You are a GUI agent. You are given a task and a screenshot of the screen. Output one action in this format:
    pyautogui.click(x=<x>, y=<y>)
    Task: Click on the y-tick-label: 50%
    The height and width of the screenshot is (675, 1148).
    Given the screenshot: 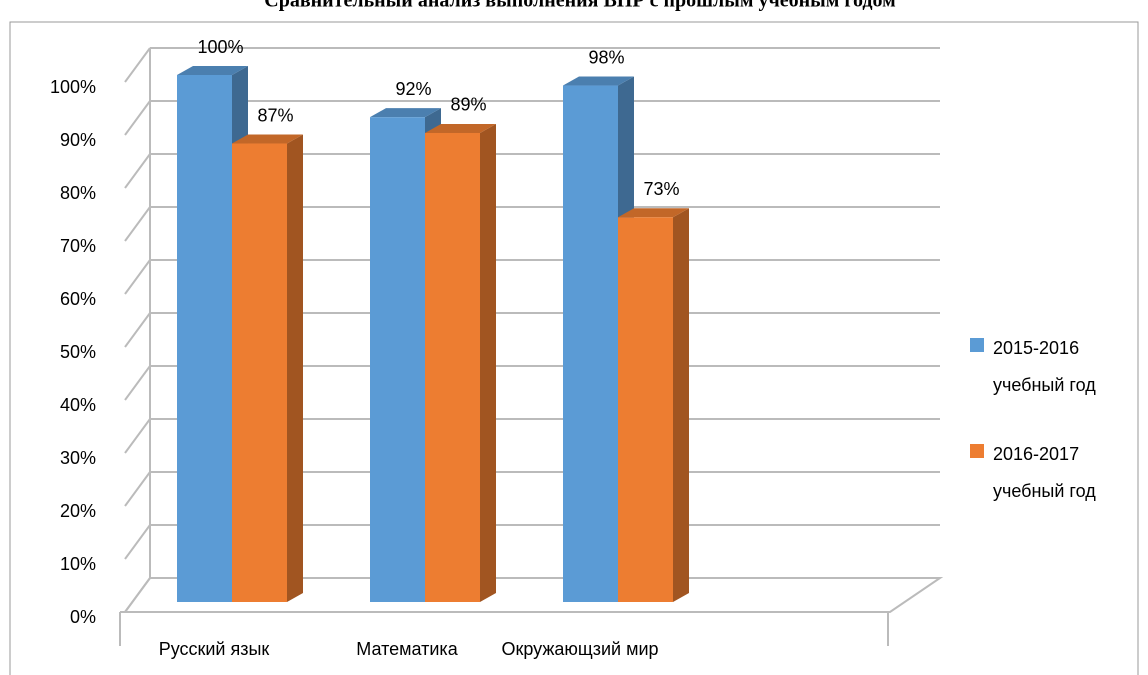 What is the action you would take?
    pyautogui.click(x=78, y=352)
    